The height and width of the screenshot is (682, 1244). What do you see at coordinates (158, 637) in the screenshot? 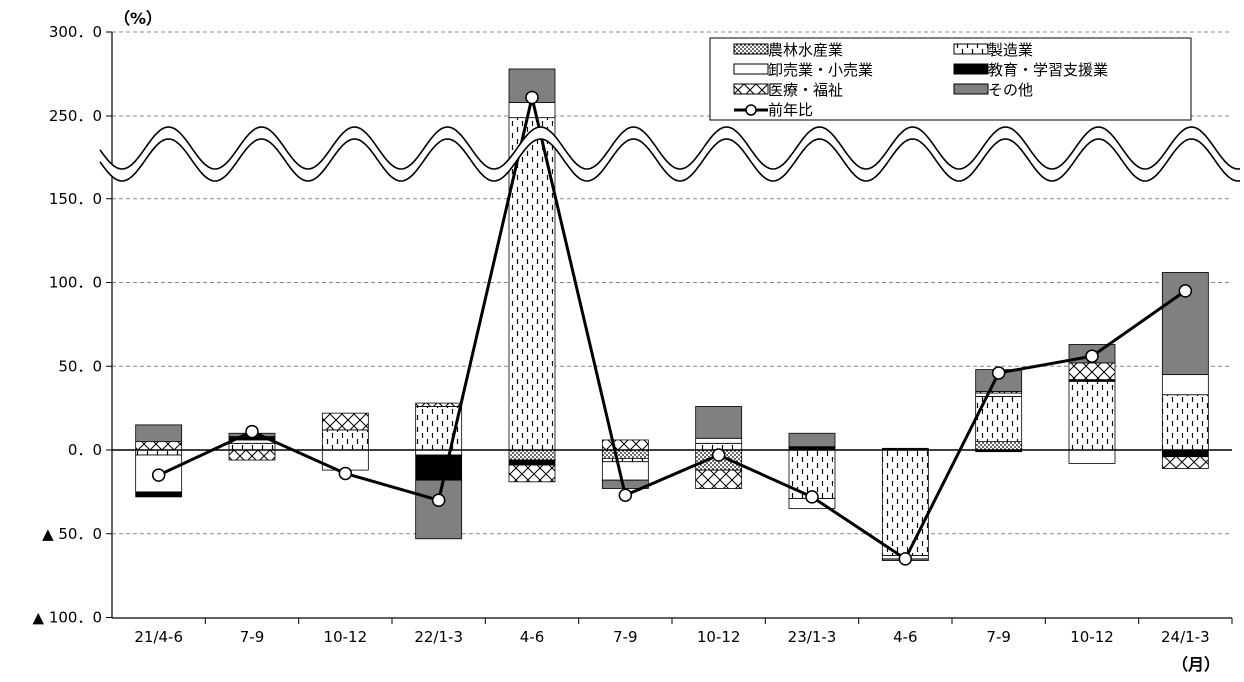
I see `x-tick-label: 21/4-6` at bounding box center [158, 637].